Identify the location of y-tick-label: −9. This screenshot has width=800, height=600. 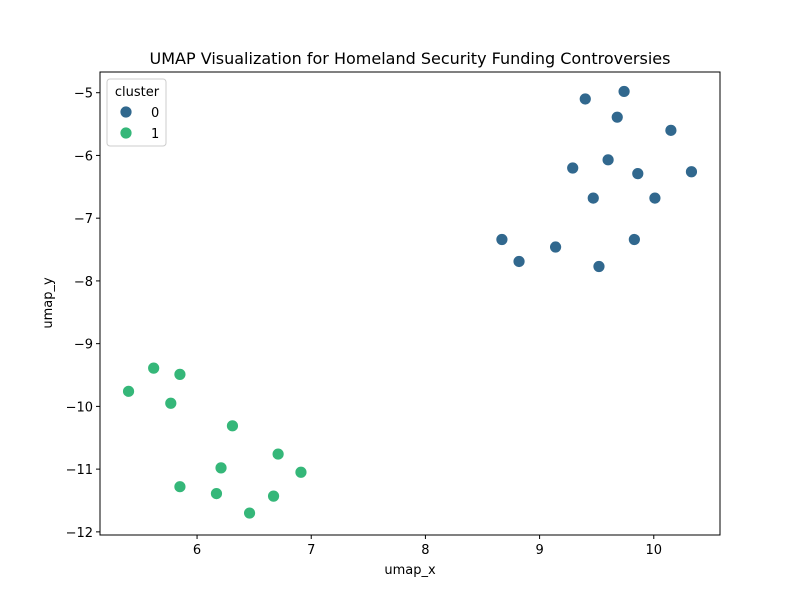
(83, 345).